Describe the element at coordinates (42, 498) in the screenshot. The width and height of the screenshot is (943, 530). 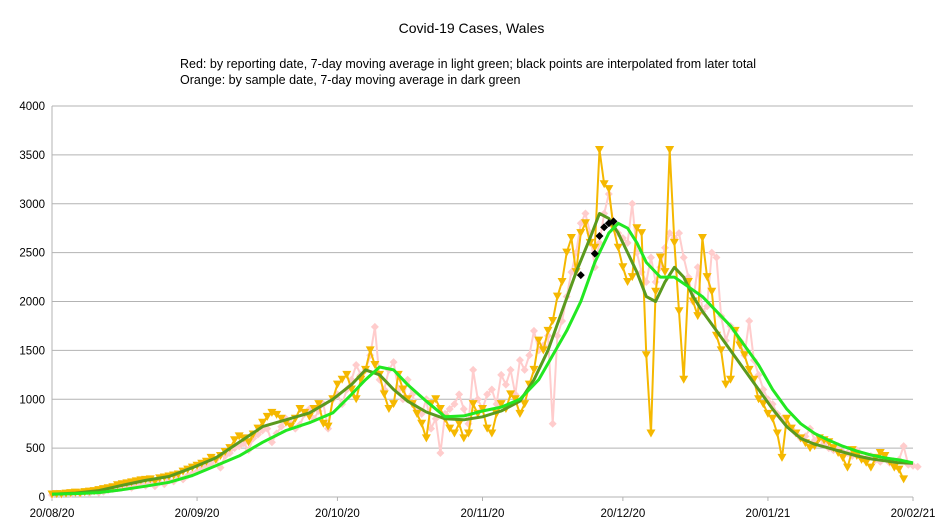
I see `y-tick-label: 0` at that location.